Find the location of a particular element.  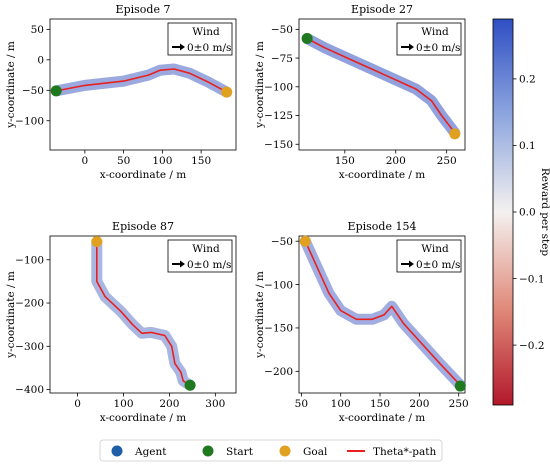

colorbar-tick-label: −0.1 is located at coordinates (532, 279).